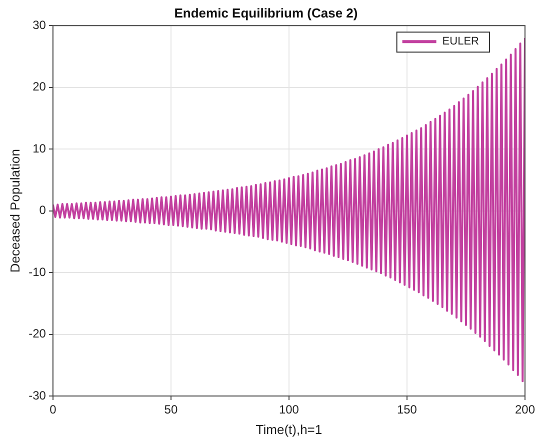 The height and width of the screenshot is (442, 538). What do you see at coordinates (37, 395) in the screenshot?
I see `y-tick-label: -30` at bounding box center [37, 395].